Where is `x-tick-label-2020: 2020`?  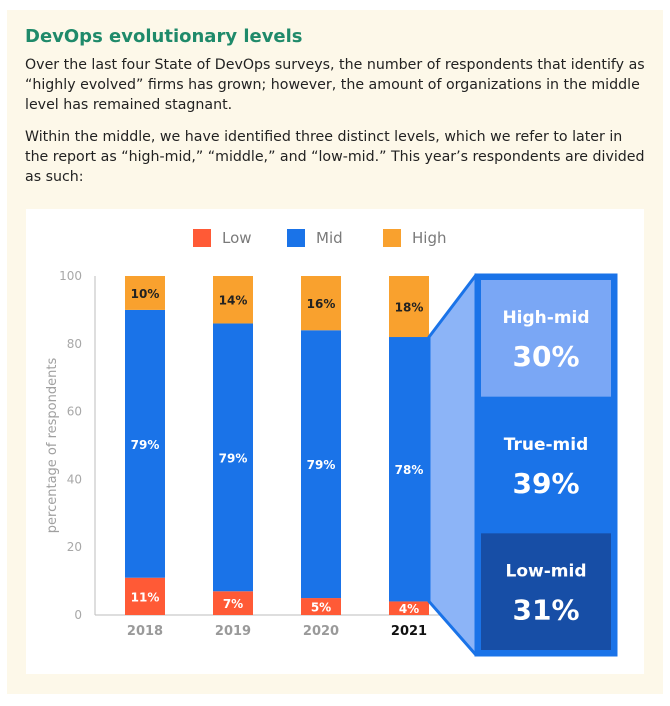 x-tick-label-2020: 2020 is located at coordinates (321, 631).